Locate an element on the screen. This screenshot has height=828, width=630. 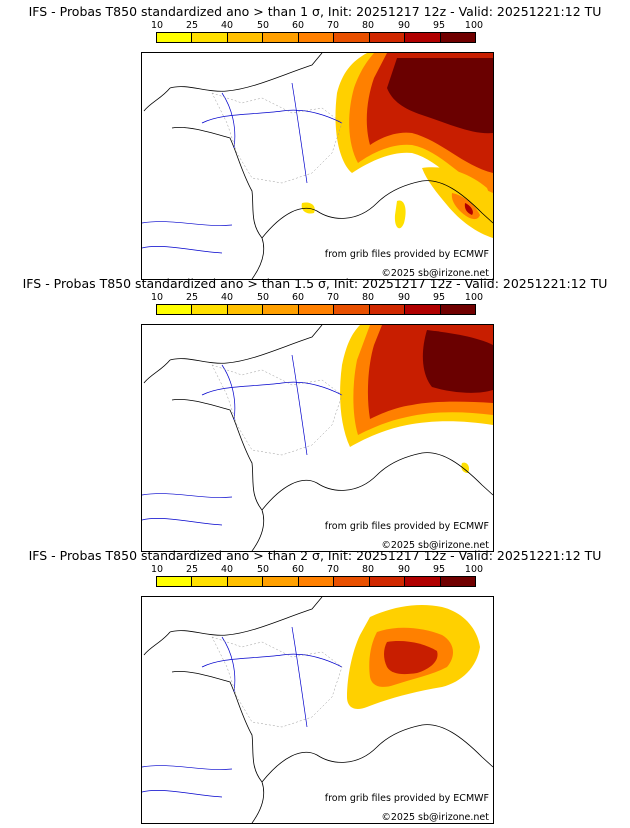
prob-area-corsica is located at coordinates (400, 214).